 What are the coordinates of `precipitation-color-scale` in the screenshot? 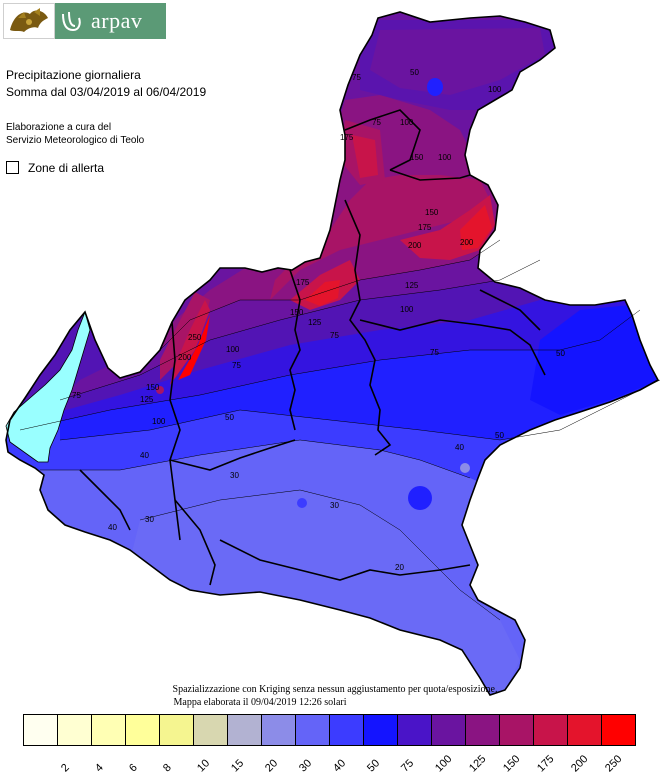 It's located at (331, 730).